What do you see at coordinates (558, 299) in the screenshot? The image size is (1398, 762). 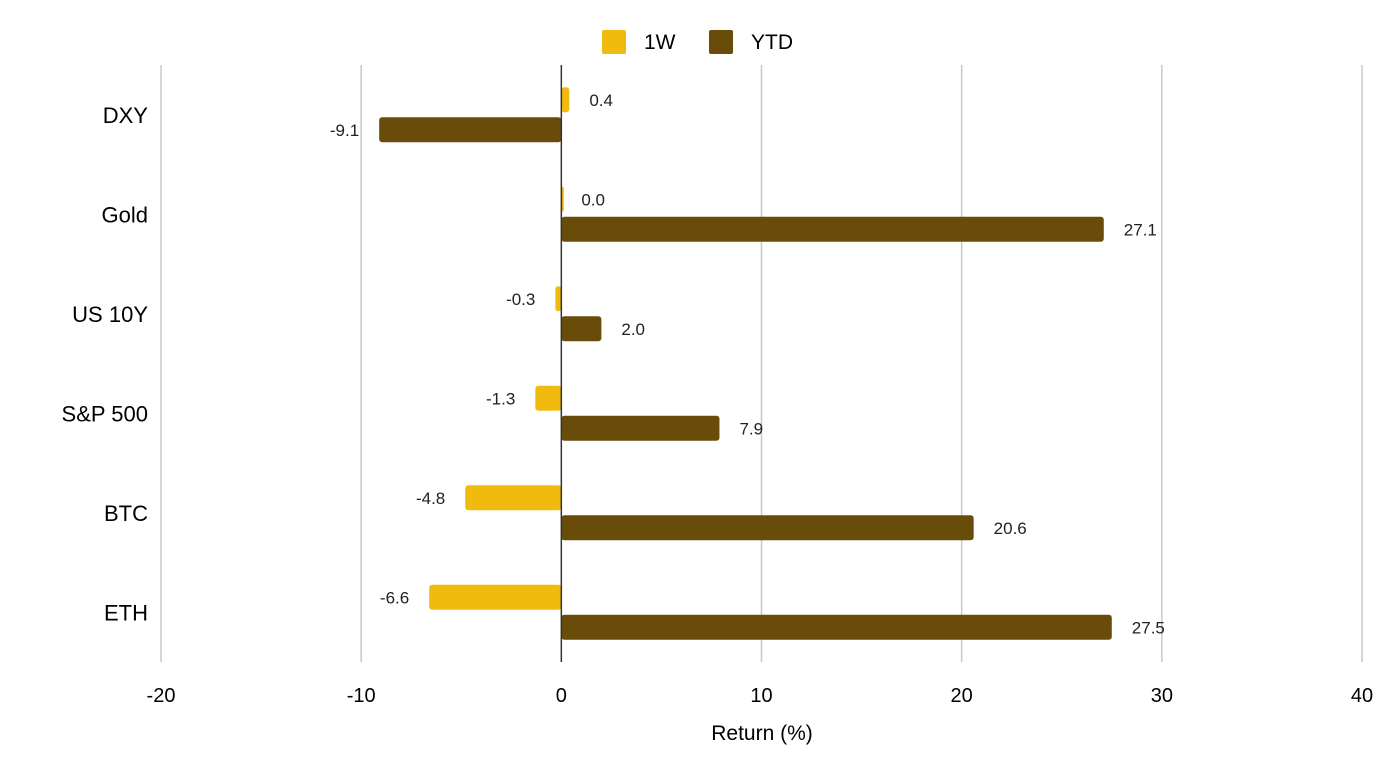 I see `bar-1w-us-10y` at bounding box center [558, 299].